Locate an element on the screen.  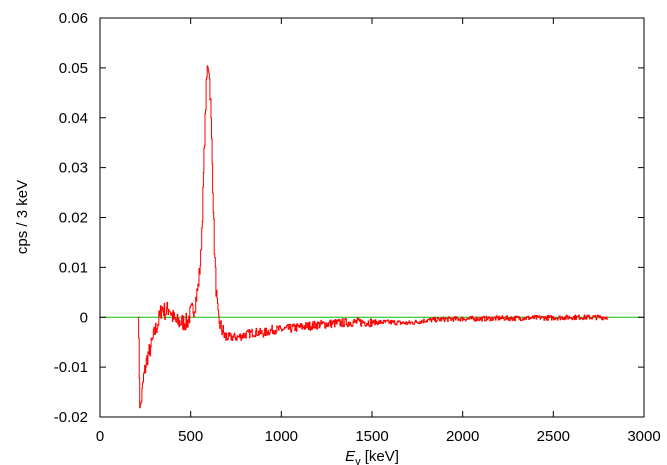
x-axis-label-unit: [keV] is located at coordinates (380, 456).